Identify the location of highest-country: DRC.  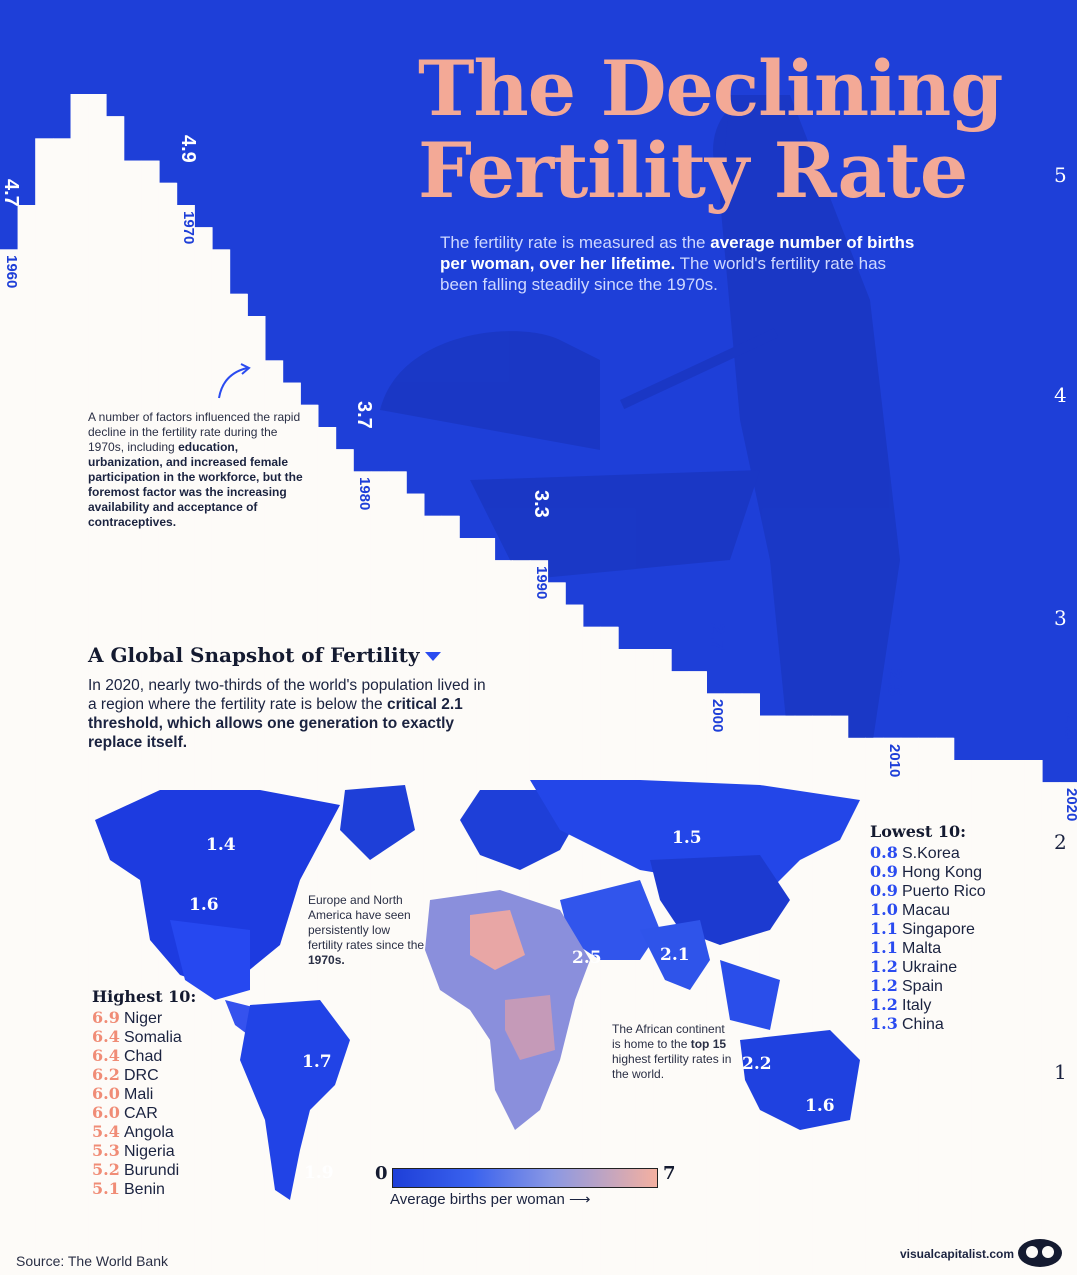
(141, 1075).